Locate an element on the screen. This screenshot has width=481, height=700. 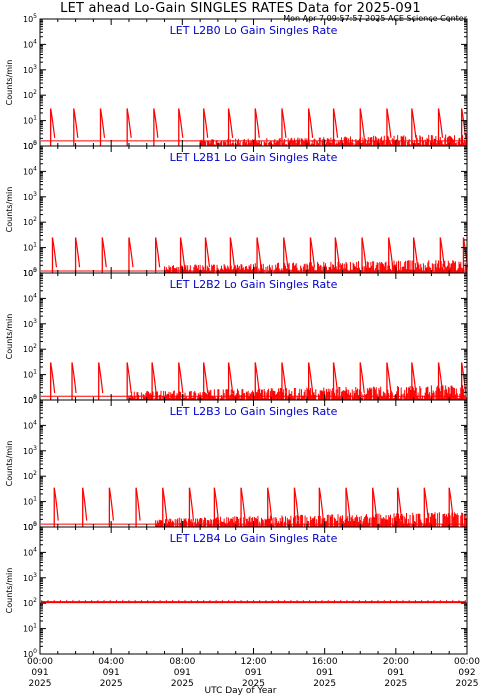
panel-title: LET L2B2 Lo Gain Singles Rate is located at coordinates (254, 284).